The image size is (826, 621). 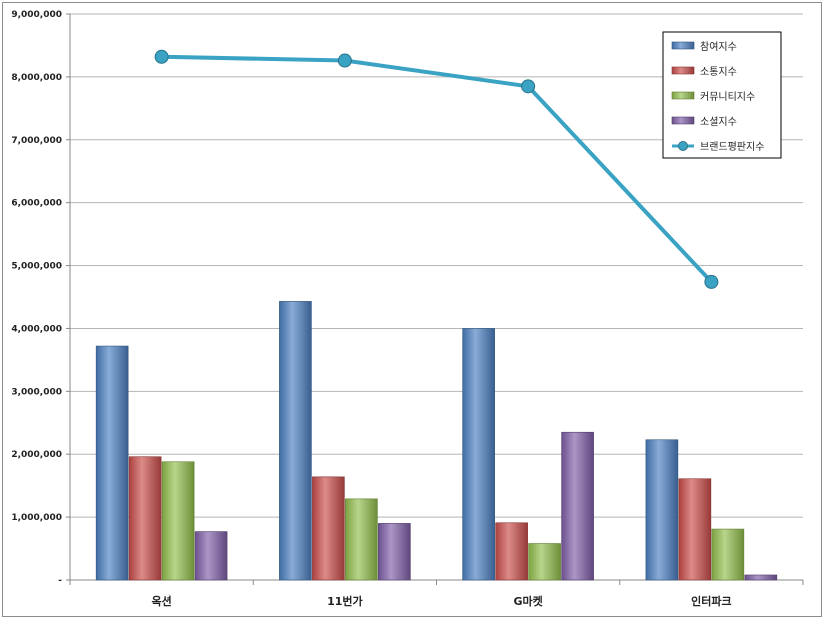 What do you see at coordinates (162, 601) in the screenshot?
I see `x-tick-label: 옥션` at bounding box center [162, 601].